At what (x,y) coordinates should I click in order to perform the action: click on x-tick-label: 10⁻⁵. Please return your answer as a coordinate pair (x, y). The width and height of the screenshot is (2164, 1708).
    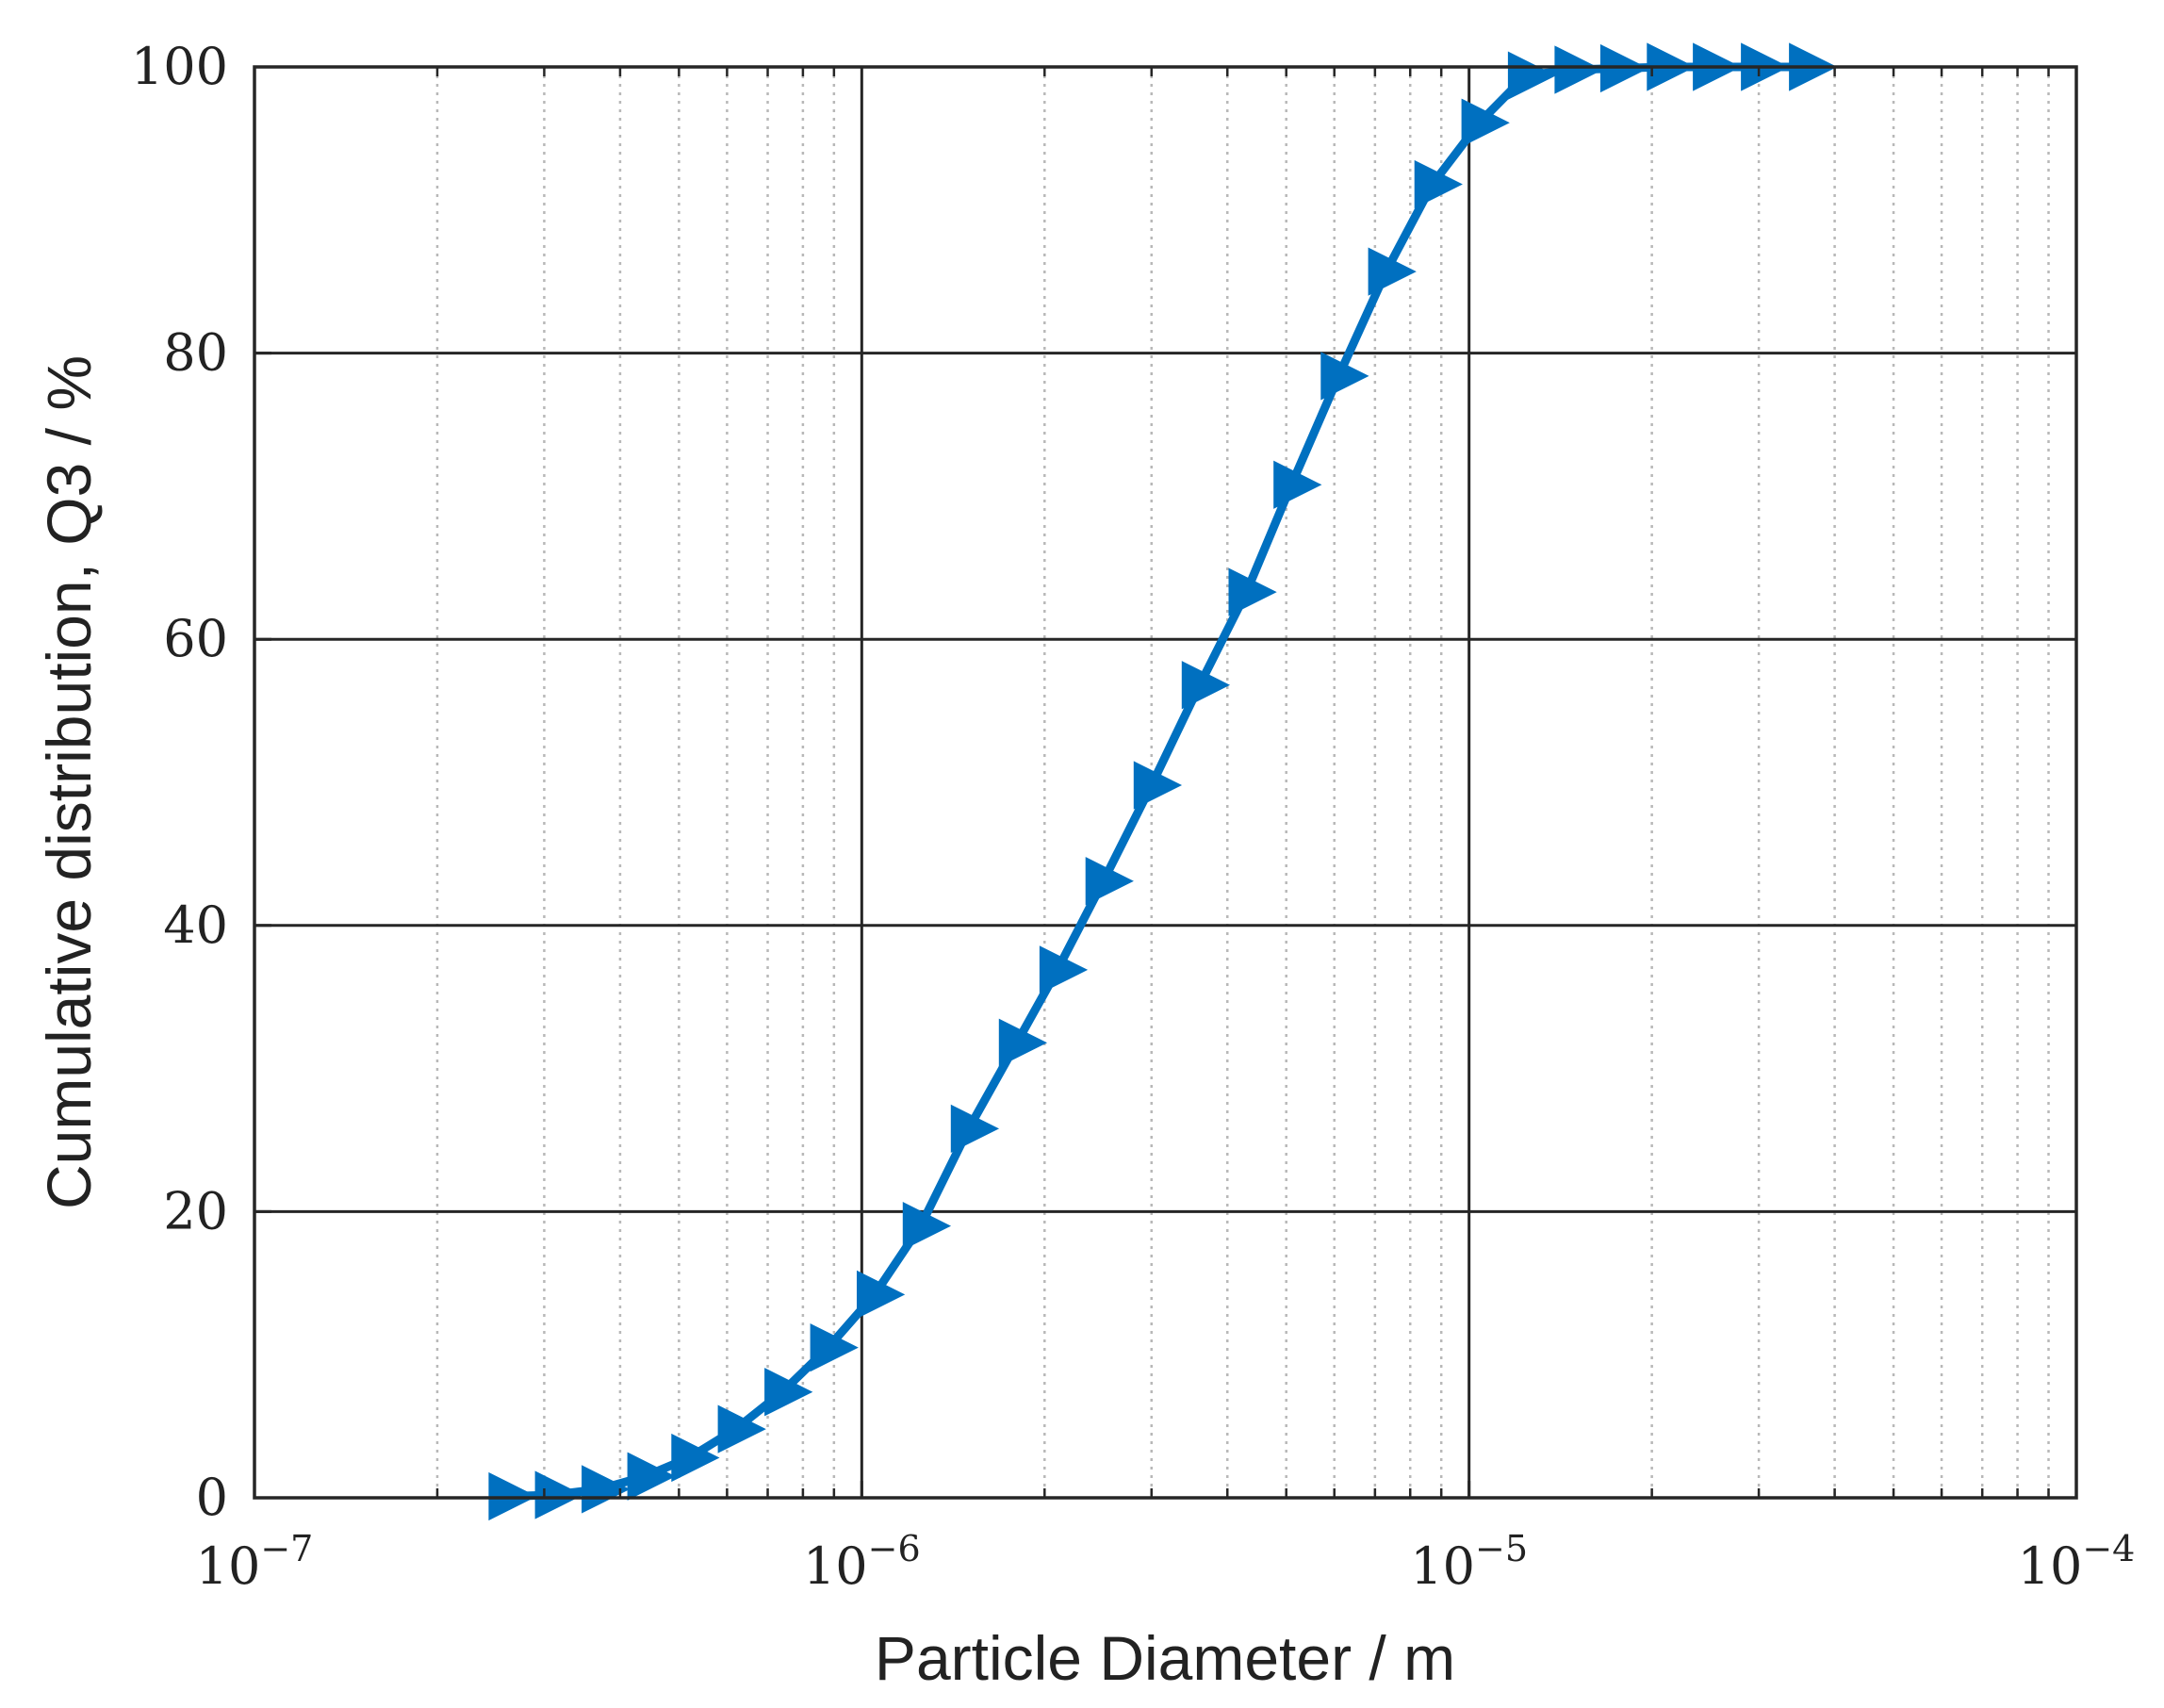
    Looking at the image, I should click on (1469, 1562).